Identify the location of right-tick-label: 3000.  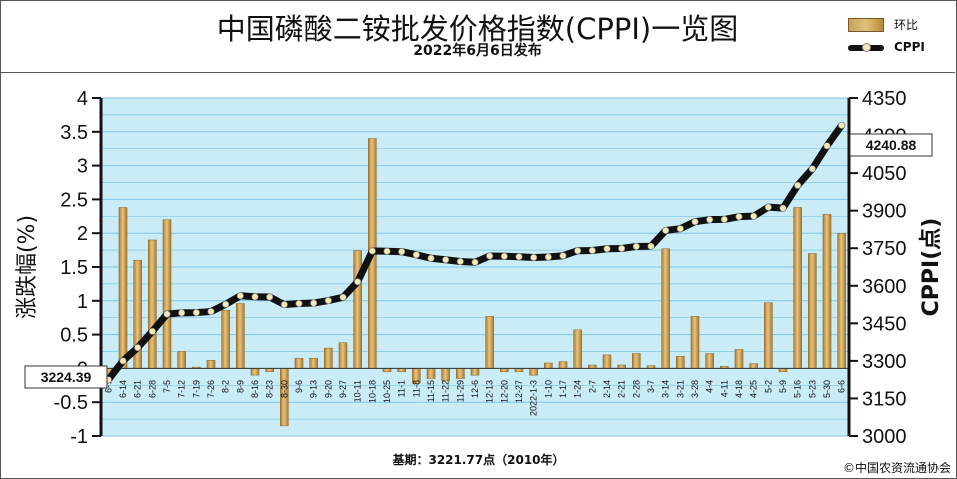
(884, 437).